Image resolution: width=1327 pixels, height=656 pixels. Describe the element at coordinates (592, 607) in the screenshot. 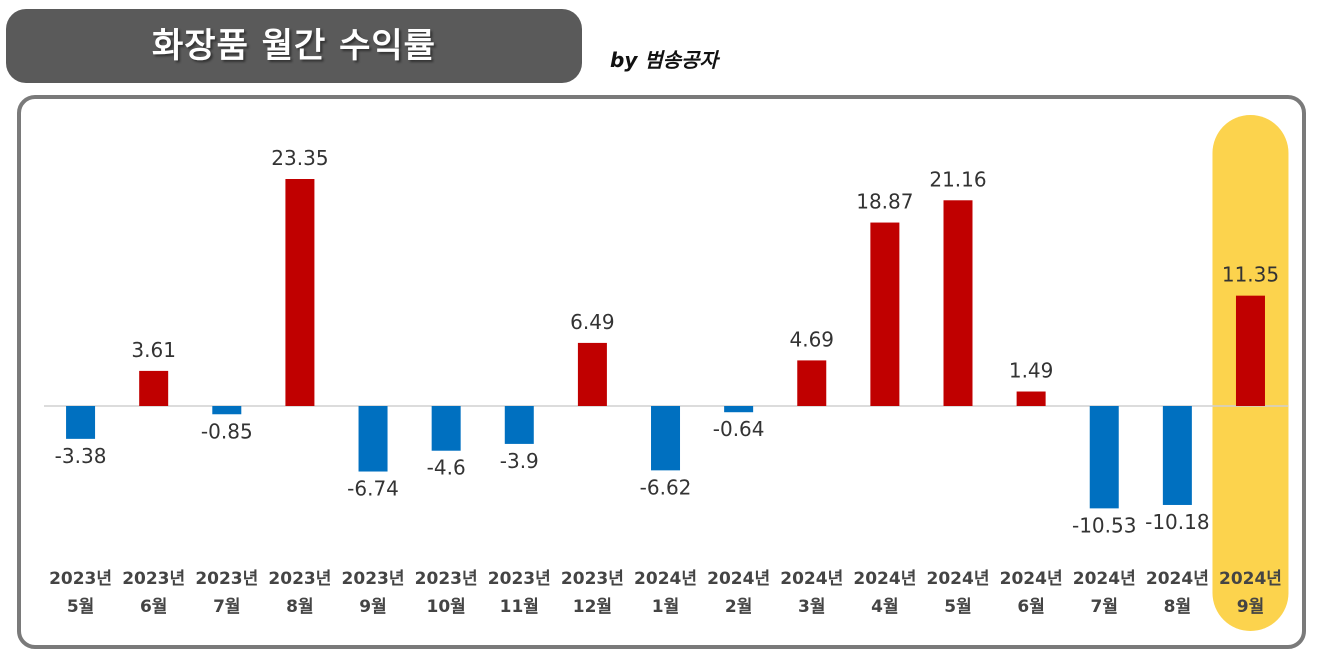

I see `x-tick-label-month: 12월` at that location.